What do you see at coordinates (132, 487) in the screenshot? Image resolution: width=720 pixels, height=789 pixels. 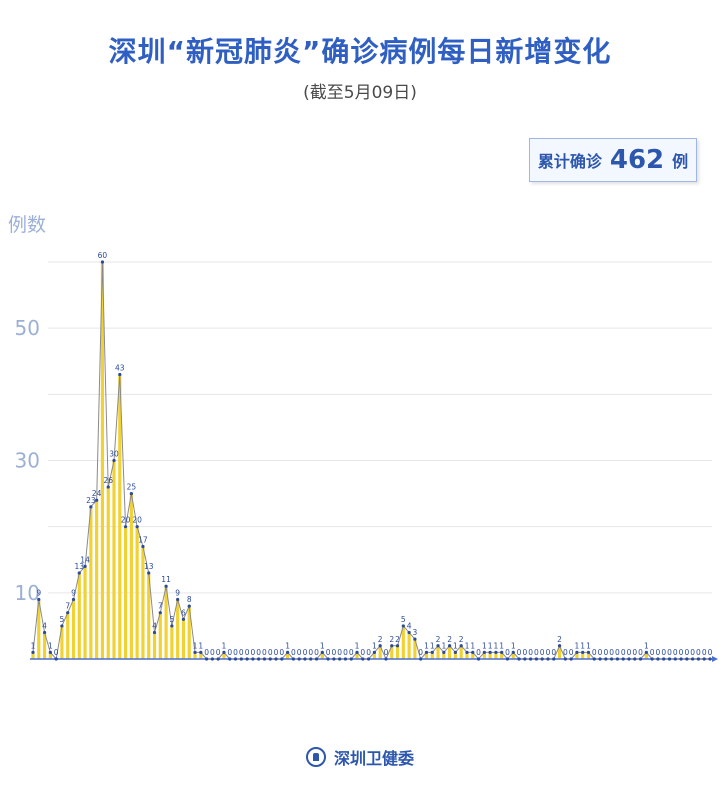 I see `data-label: 25` at bounding box center [132, 487].